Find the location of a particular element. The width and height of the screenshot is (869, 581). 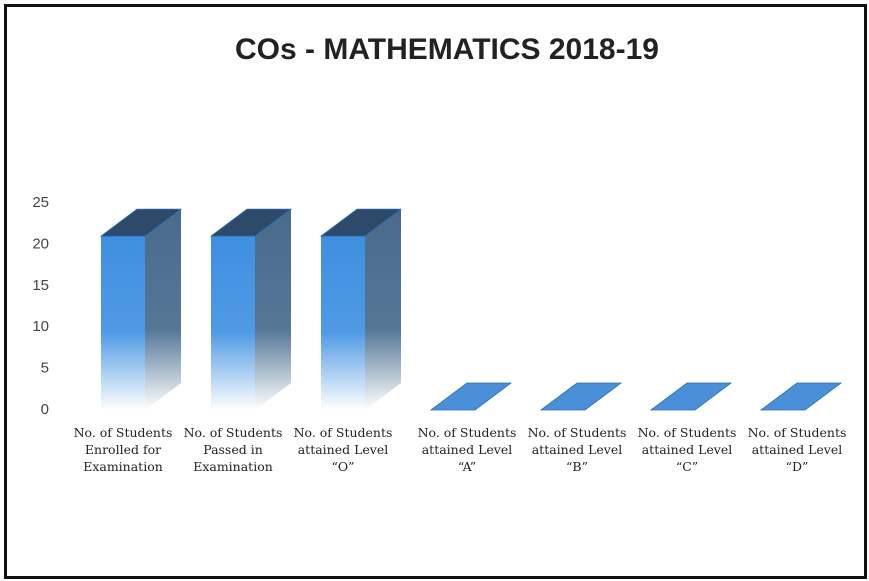

x-tick-label: No. of Students Enrolled for Examination is located at coordinates (123, 449).